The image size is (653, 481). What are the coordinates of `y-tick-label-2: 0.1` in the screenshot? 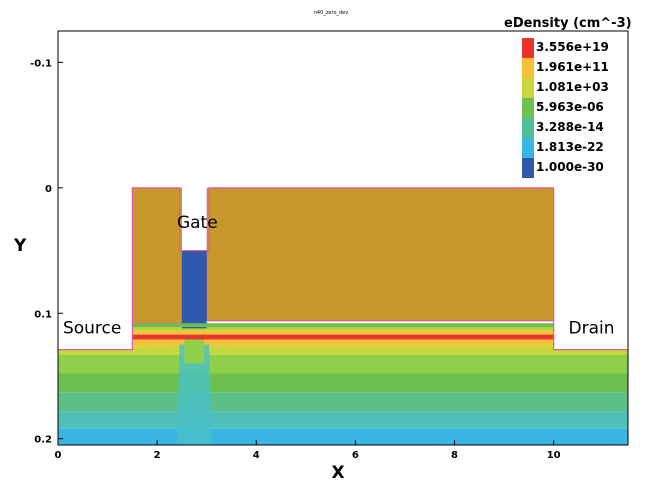 It's located at (43, 314).